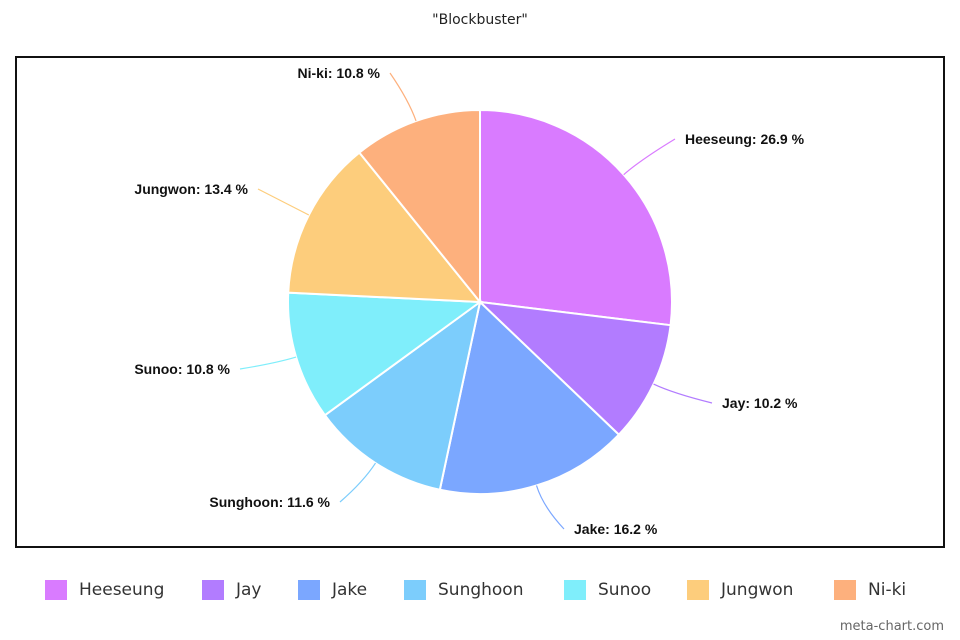 Image resolution: width=960 pixels, height=640 pixels. I want to click on legend-item-jake: Jake, so click(332, 590).